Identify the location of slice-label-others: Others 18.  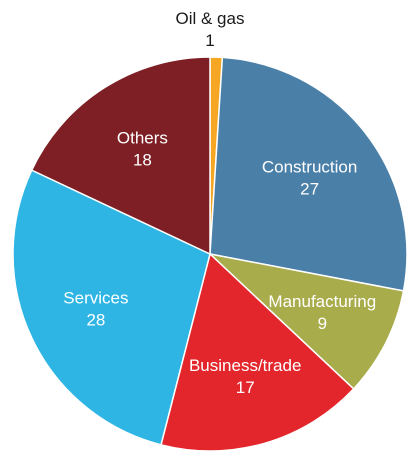
(142, 149).